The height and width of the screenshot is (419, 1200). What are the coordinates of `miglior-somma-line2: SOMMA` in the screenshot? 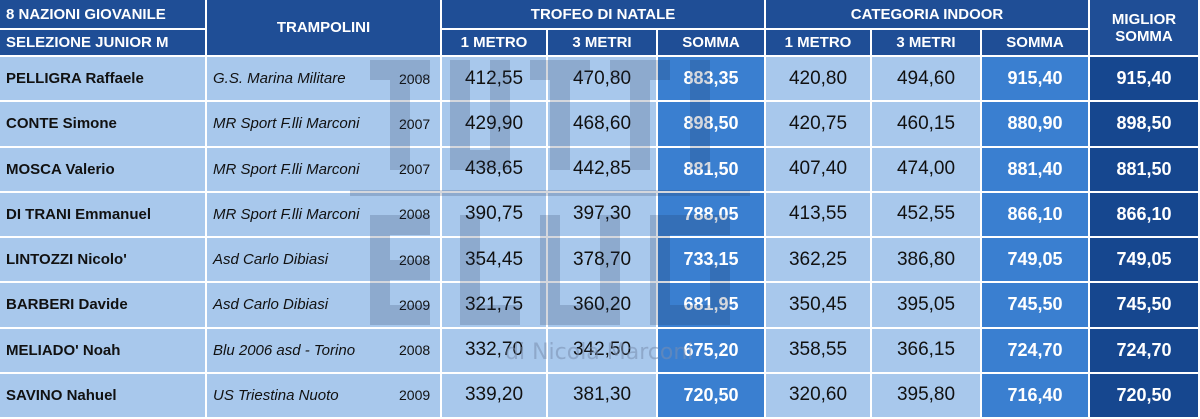 It's located at (1144, 36).